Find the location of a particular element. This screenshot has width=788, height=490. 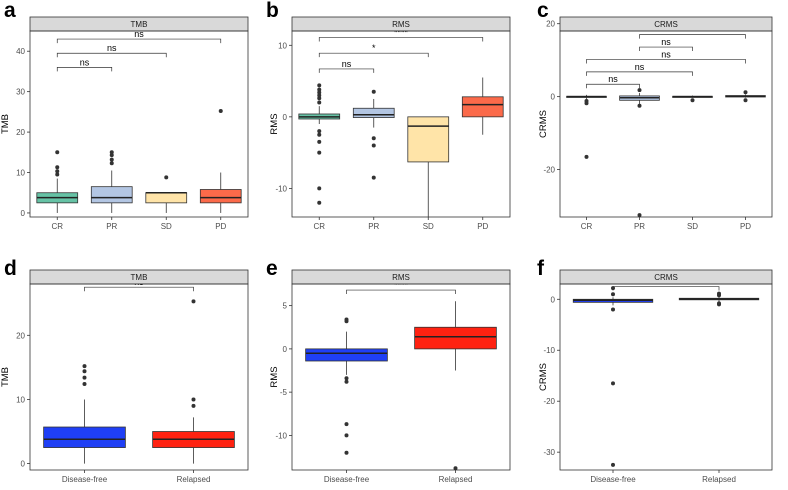

box-pd is located at coordinates (745, 96).